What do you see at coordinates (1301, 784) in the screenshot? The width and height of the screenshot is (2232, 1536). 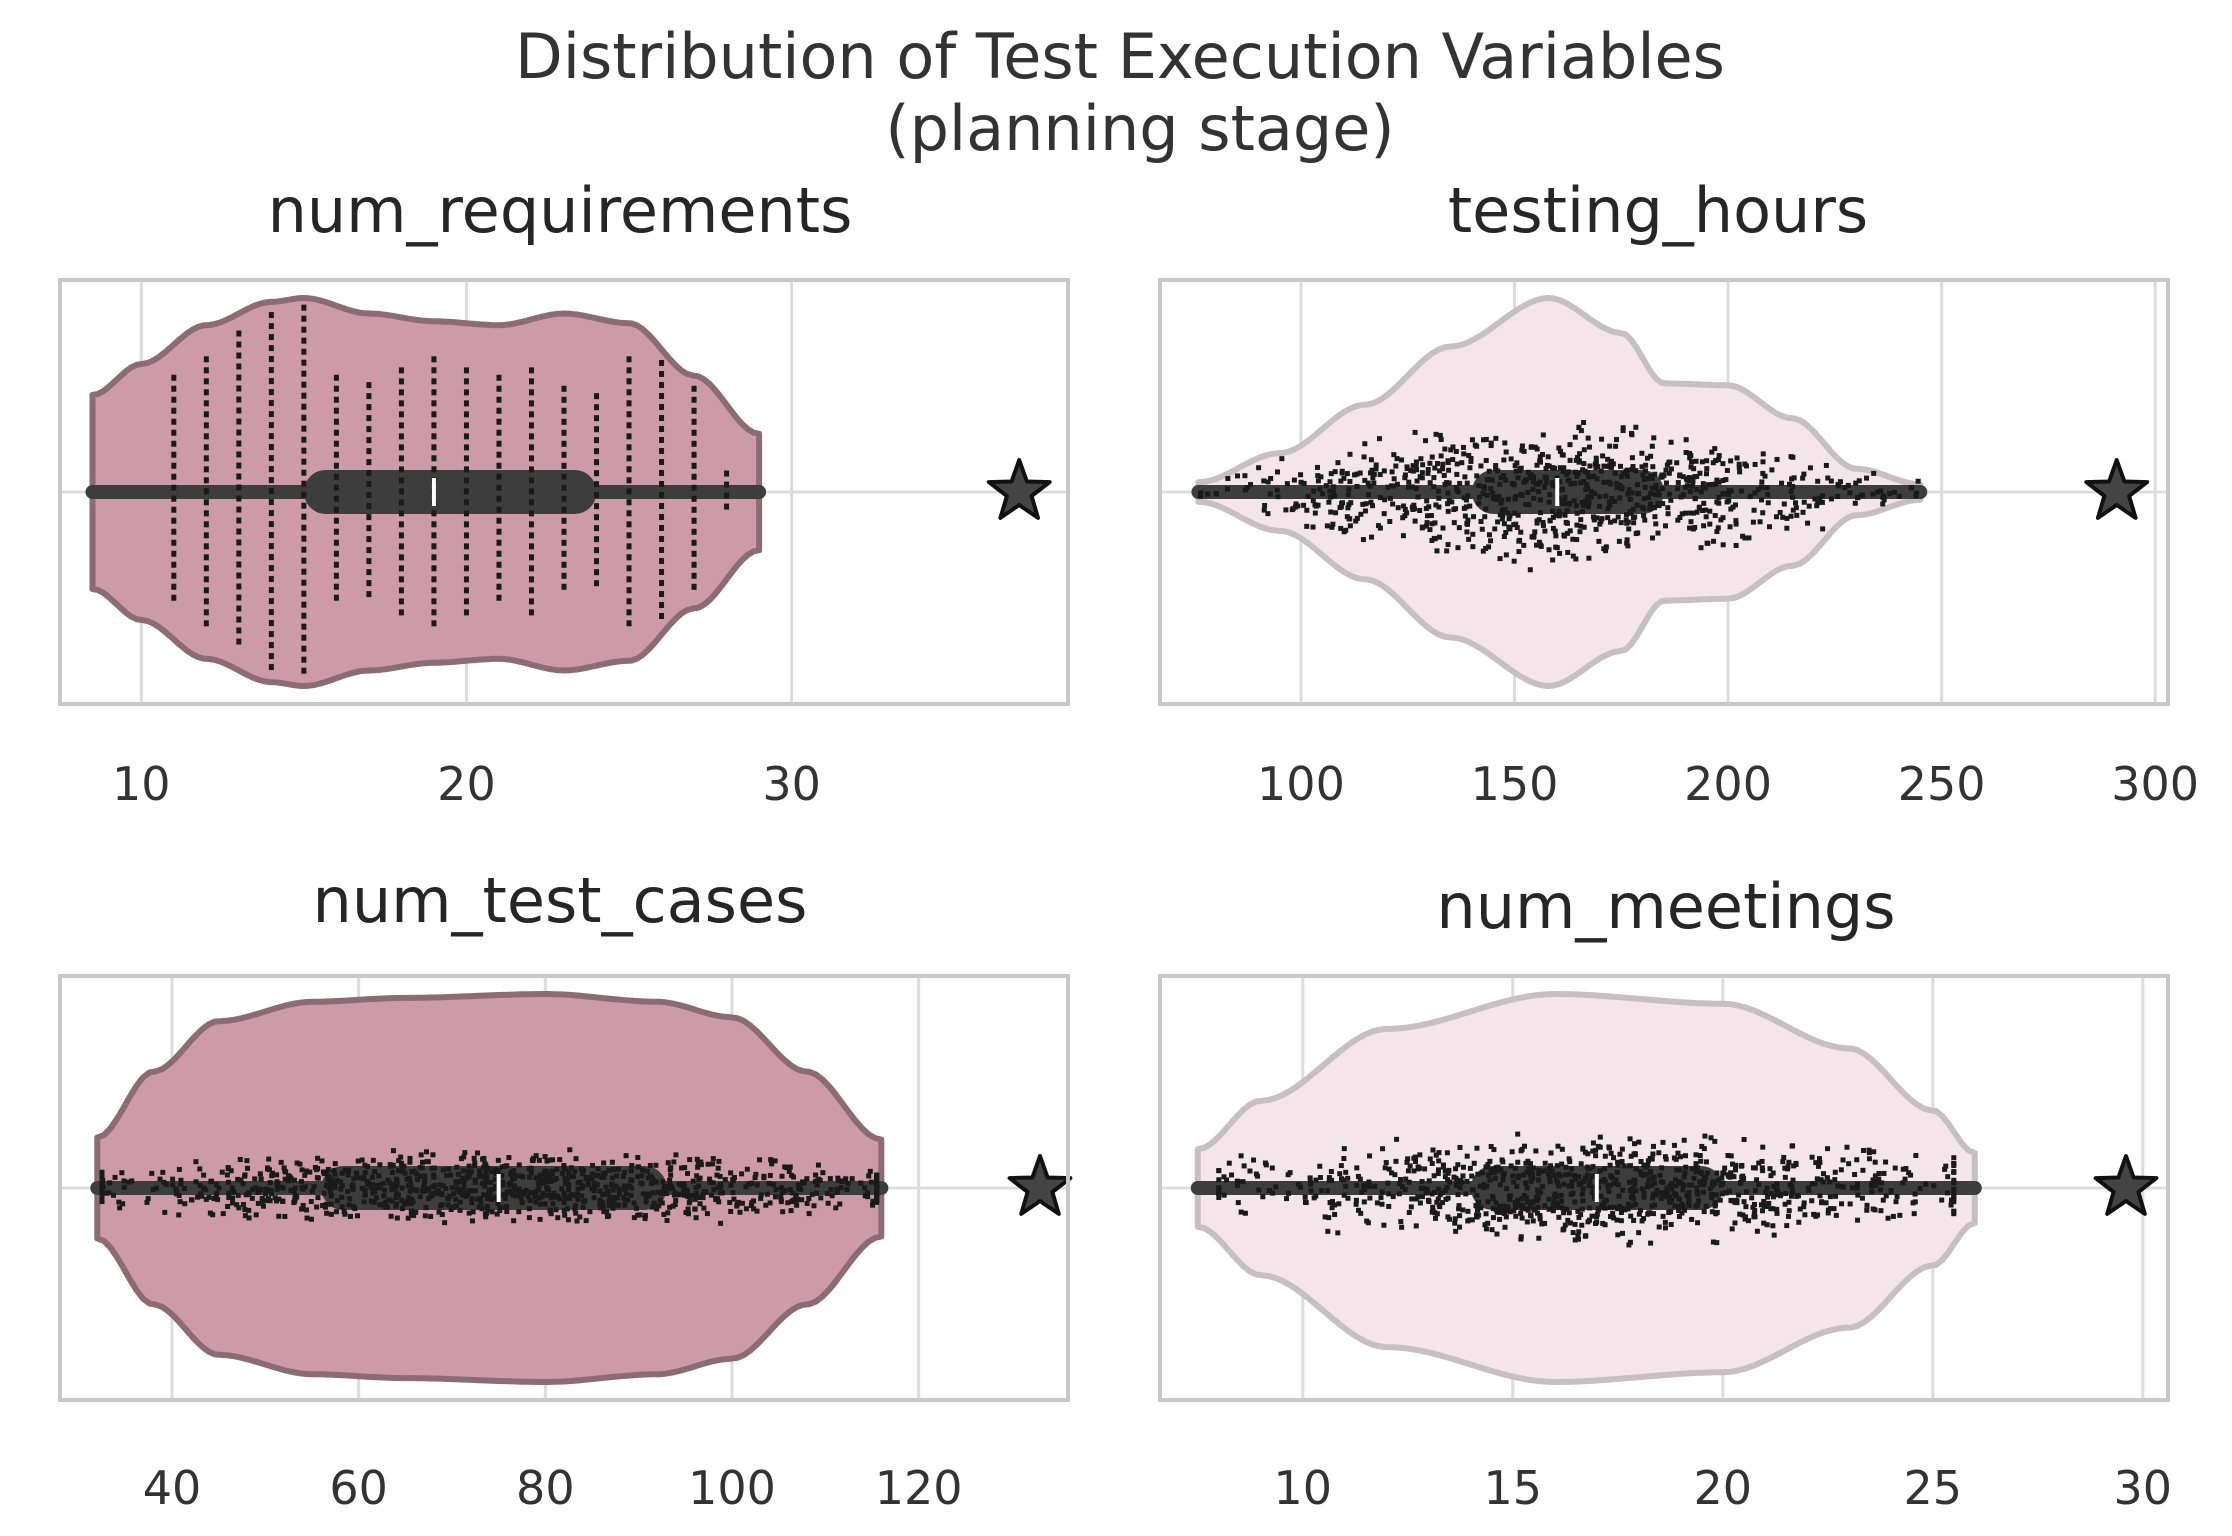 I see `x-tick-label: 100` at bounding box center [1301, 784].